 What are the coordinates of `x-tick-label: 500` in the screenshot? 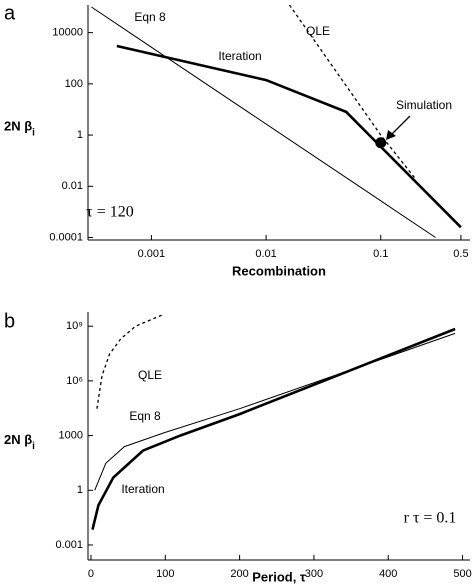 It's located at (462, 574).